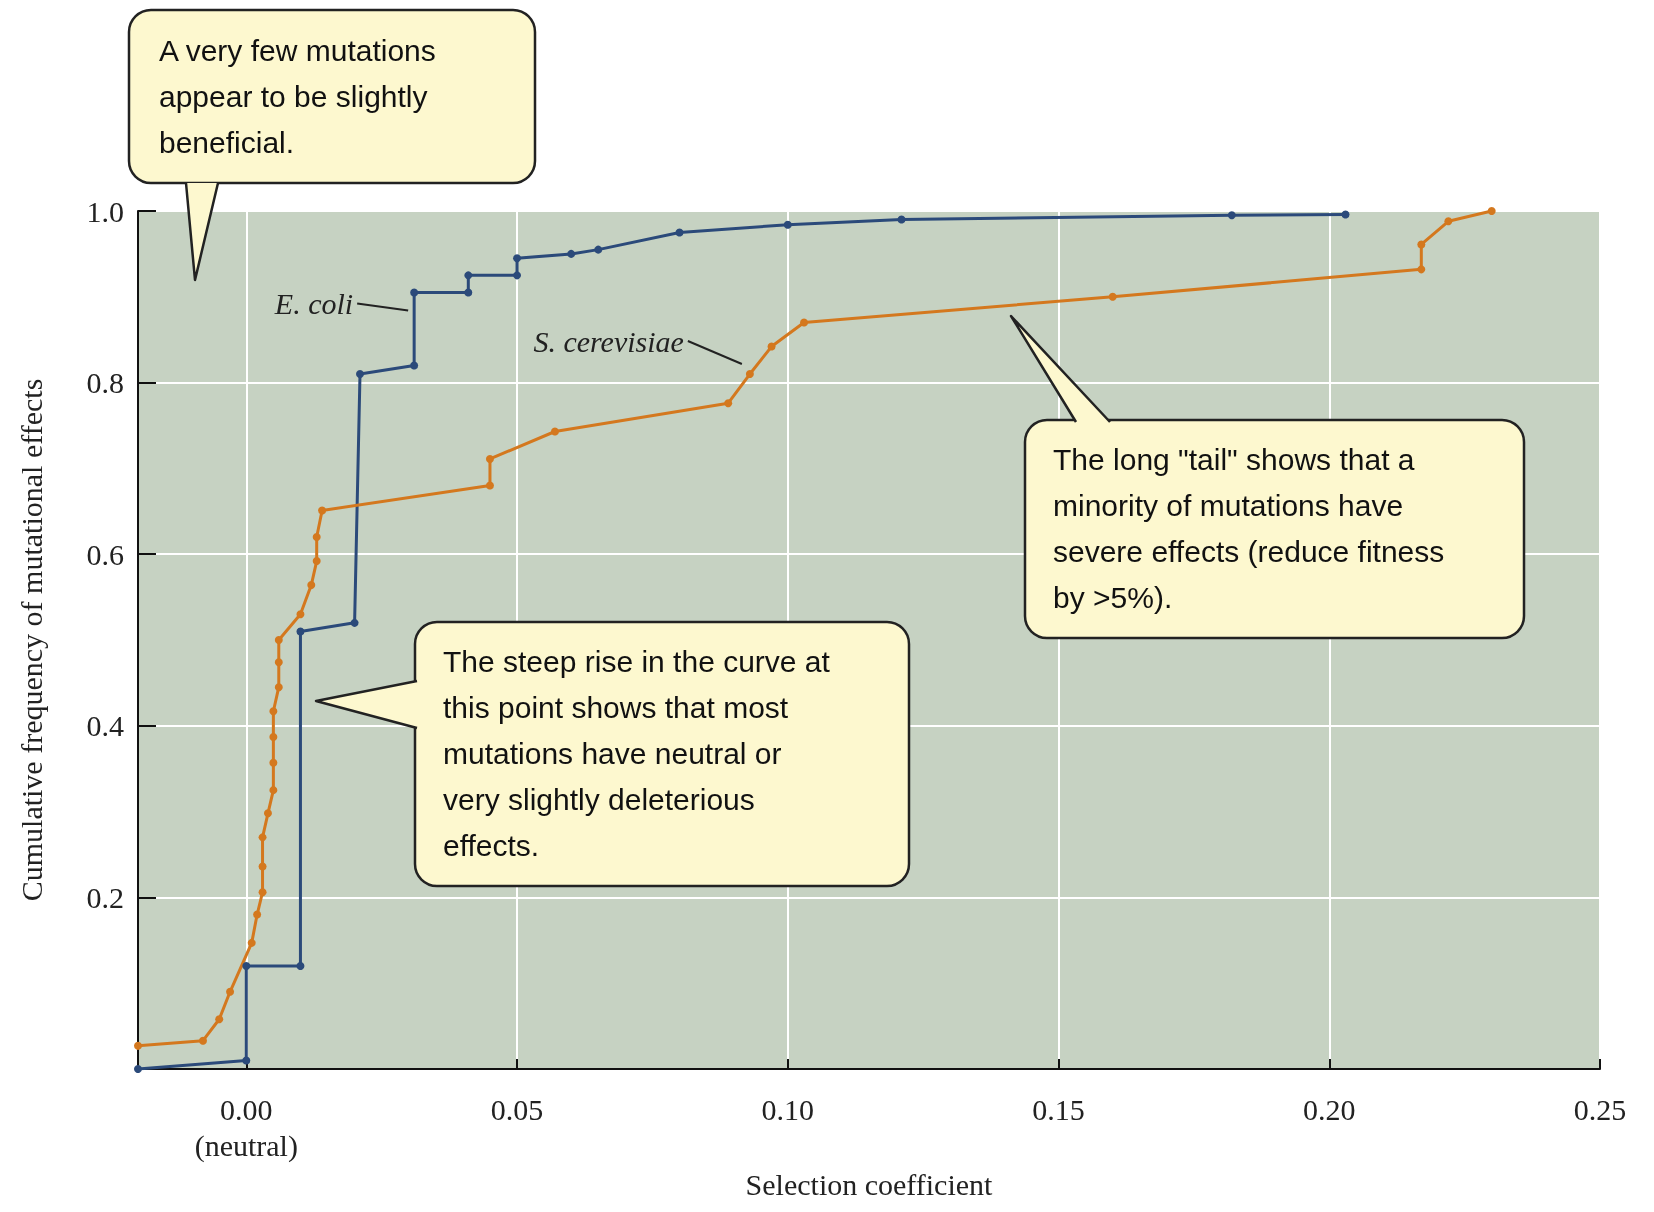 This screenshot has width=1654, height=1212. Describe the element at coordinates (608, 341) in the screenshot. I see `series-label: S. cerevisiae` at that location.